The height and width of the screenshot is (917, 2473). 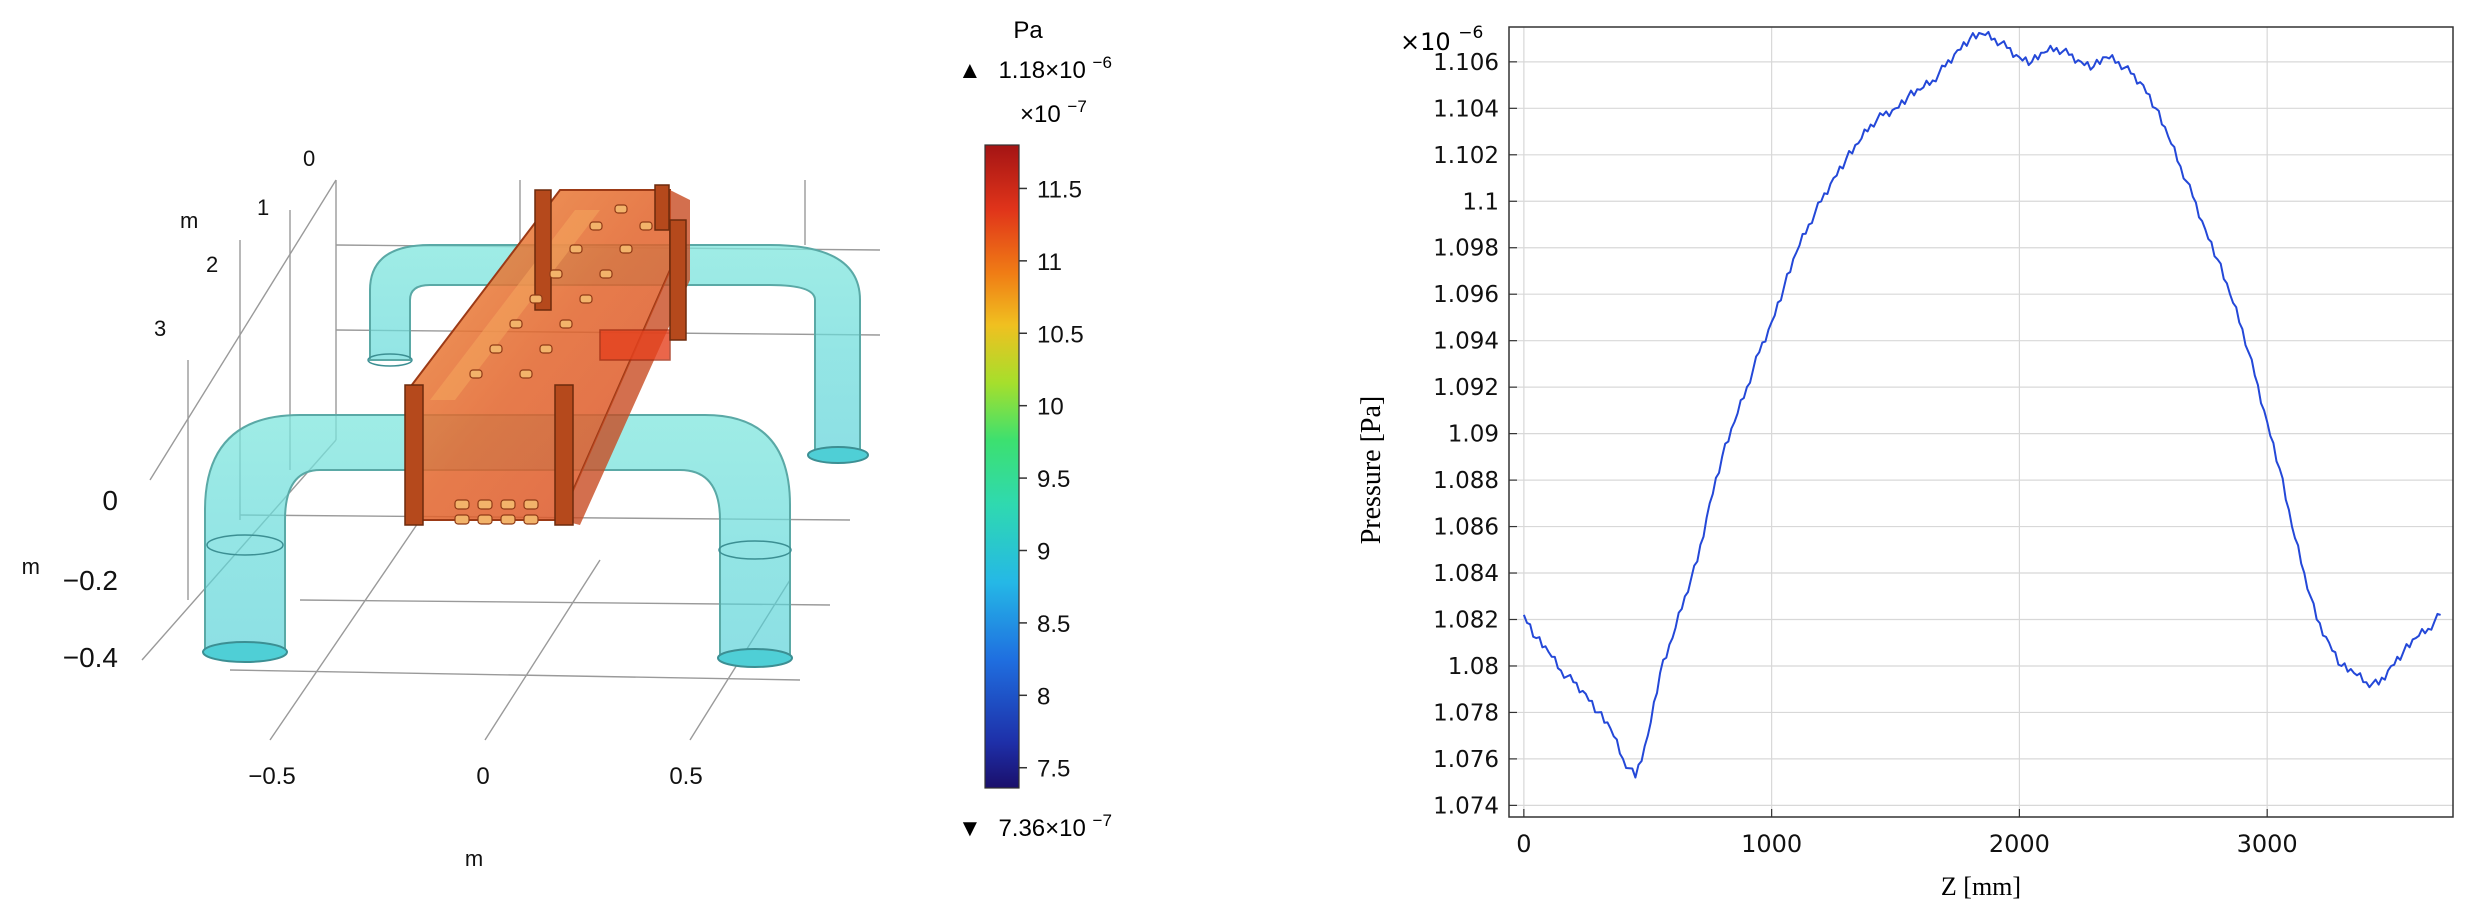 I want to click on back-pipe, so click(x=618, y=354).